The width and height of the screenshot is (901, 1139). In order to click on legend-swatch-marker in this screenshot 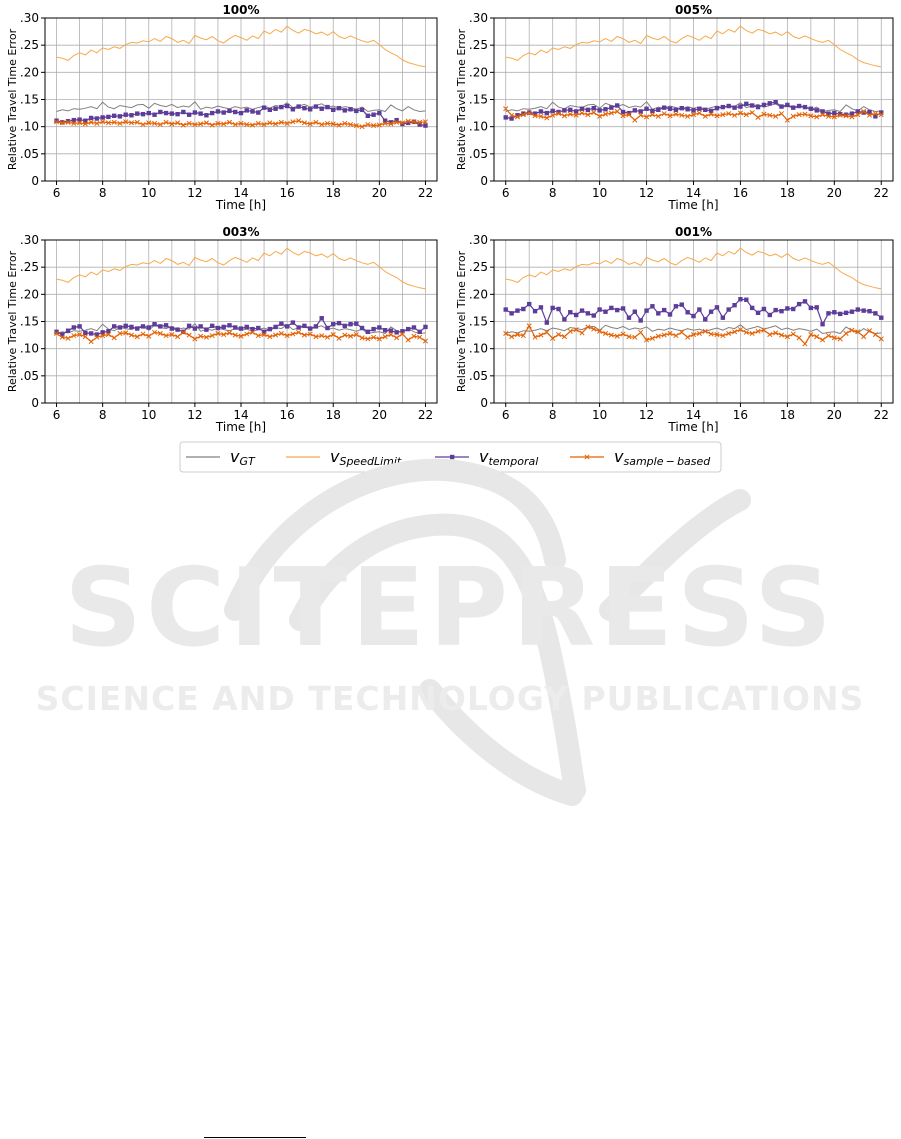, I will do `click(587, 457)`.